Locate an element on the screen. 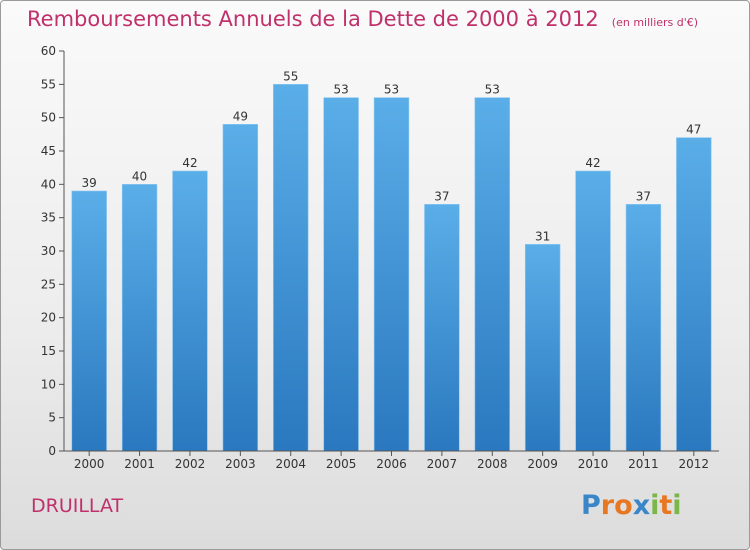  y-tick-label: 35 is located at coordinates (48, 218).